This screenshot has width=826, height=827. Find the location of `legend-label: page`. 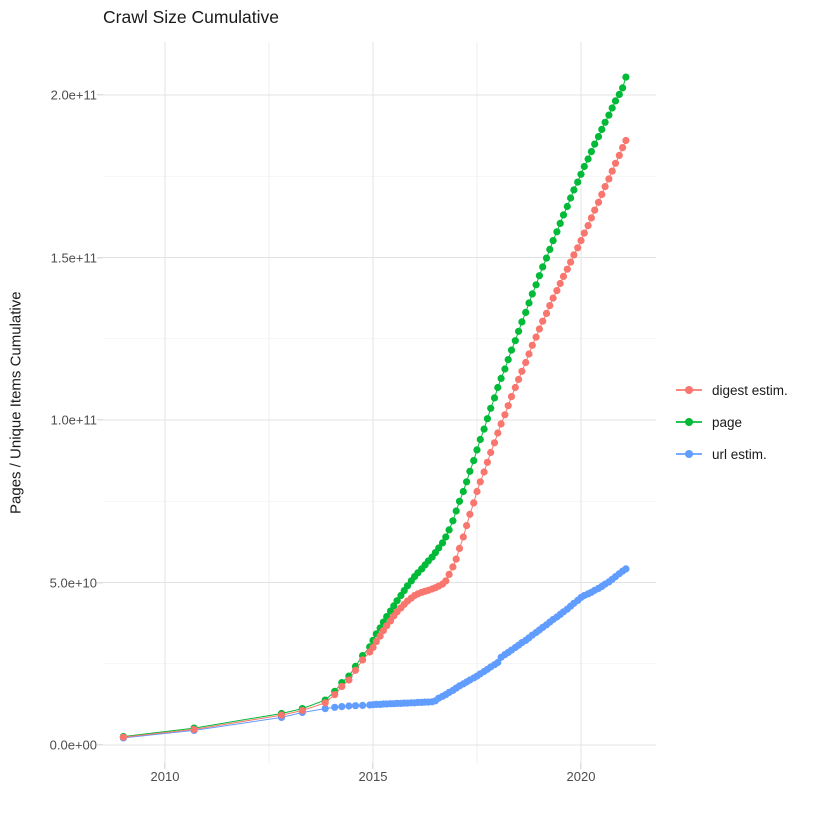

legend-label: page is located at coordinates (727, 422).